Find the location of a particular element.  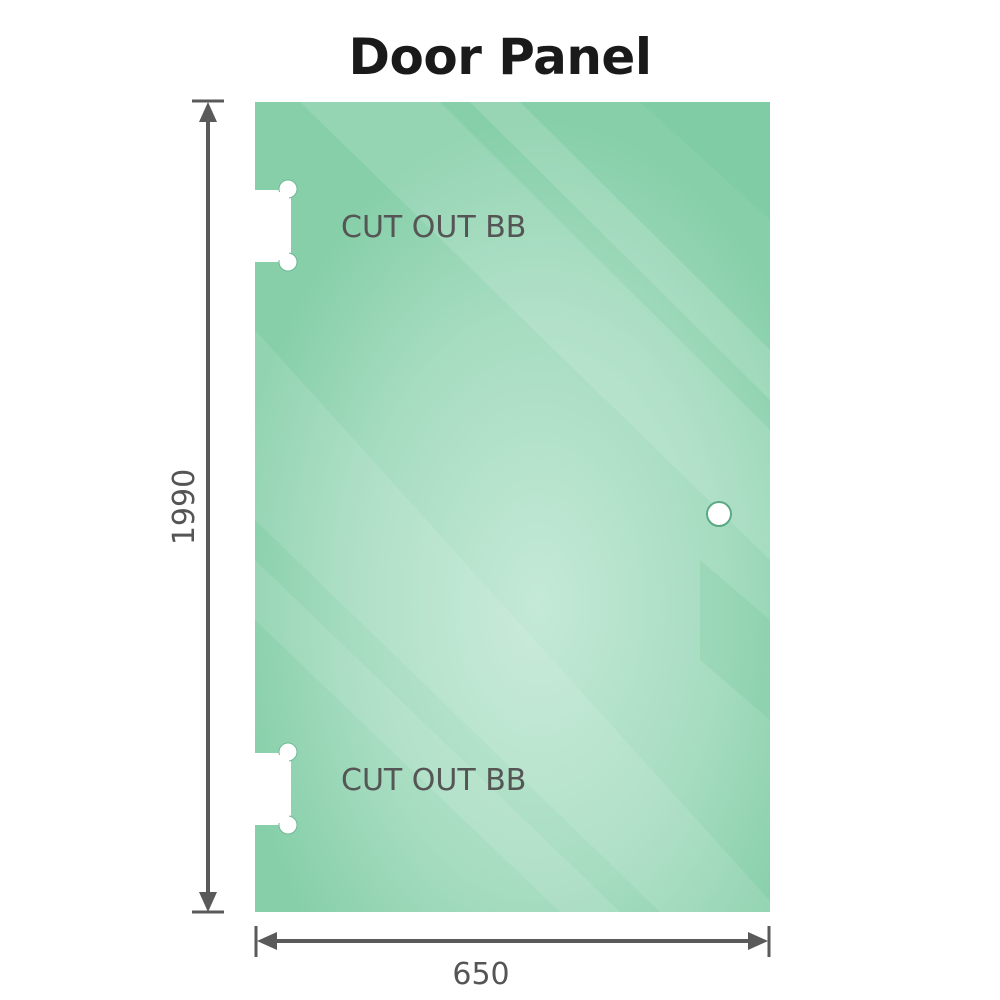

height-dimension-line is located at coordinates (208, 506).